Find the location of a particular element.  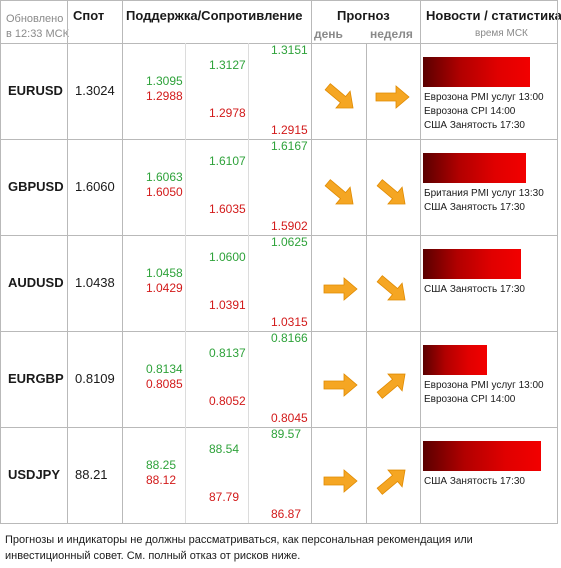

week-header: неделя is located at coordinates (391, 34).